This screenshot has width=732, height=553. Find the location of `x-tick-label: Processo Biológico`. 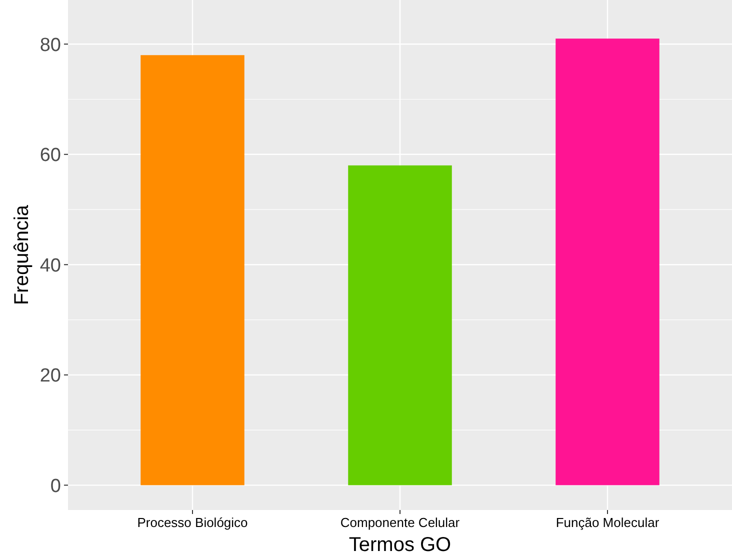

x-tick-label: Processo Biológico is located at coordinates (192, 522).